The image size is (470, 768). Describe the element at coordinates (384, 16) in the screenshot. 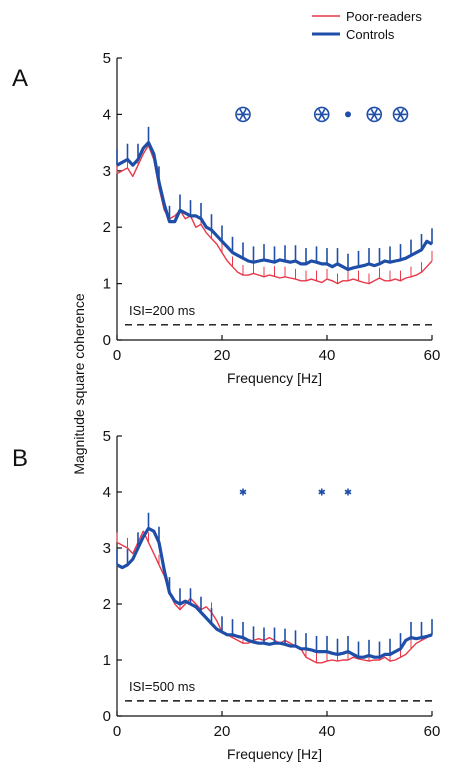

I see `legend-label-poor-readers: Poor-readers` at that location.